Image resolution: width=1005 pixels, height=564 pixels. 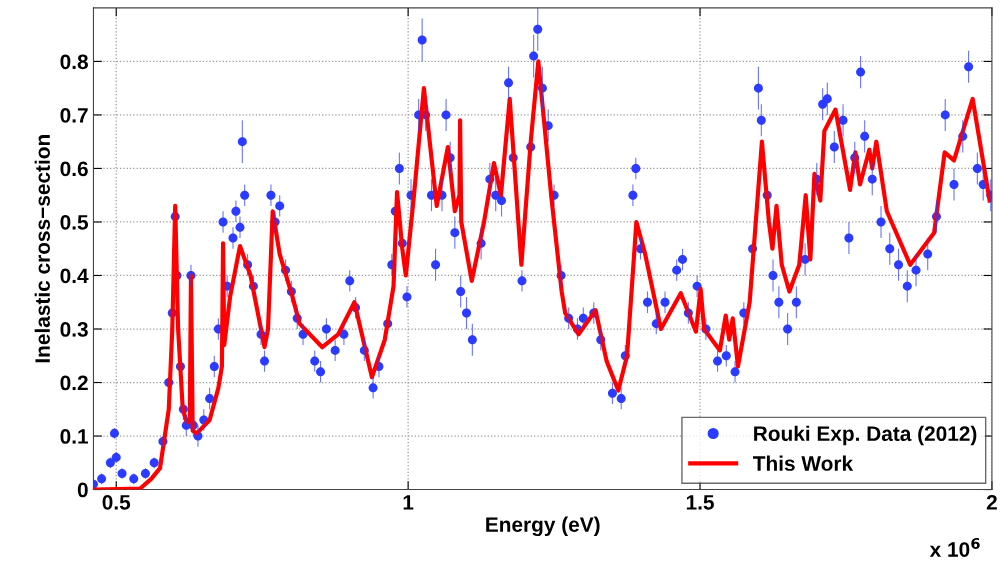 I want to click on y-tick-label: 0.6, so click(x=74, y=169).